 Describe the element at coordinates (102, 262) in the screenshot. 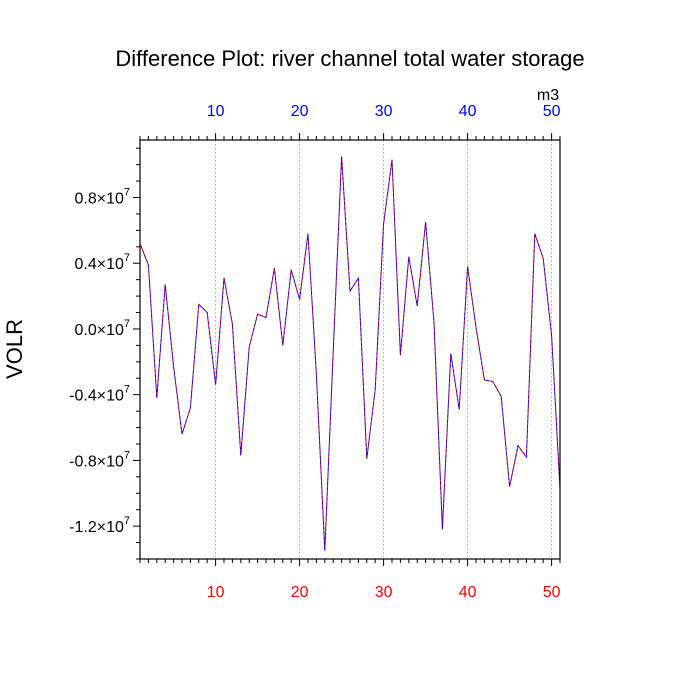

I see `y-tick-label: 0.4×10⁷` at that location.